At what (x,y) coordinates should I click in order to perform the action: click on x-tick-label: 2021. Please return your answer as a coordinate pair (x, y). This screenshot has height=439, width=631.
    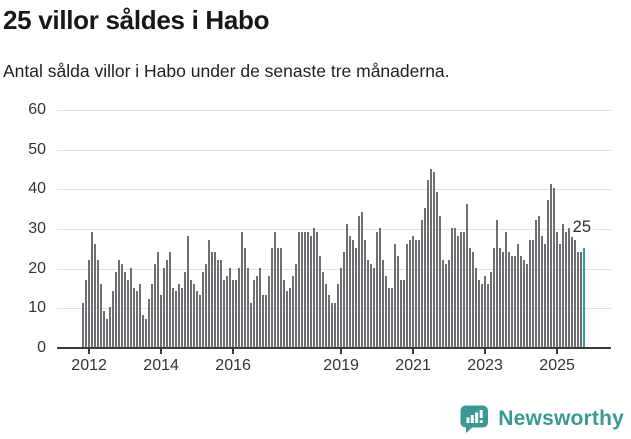
    Looking at the image, I should click on (413, 365).